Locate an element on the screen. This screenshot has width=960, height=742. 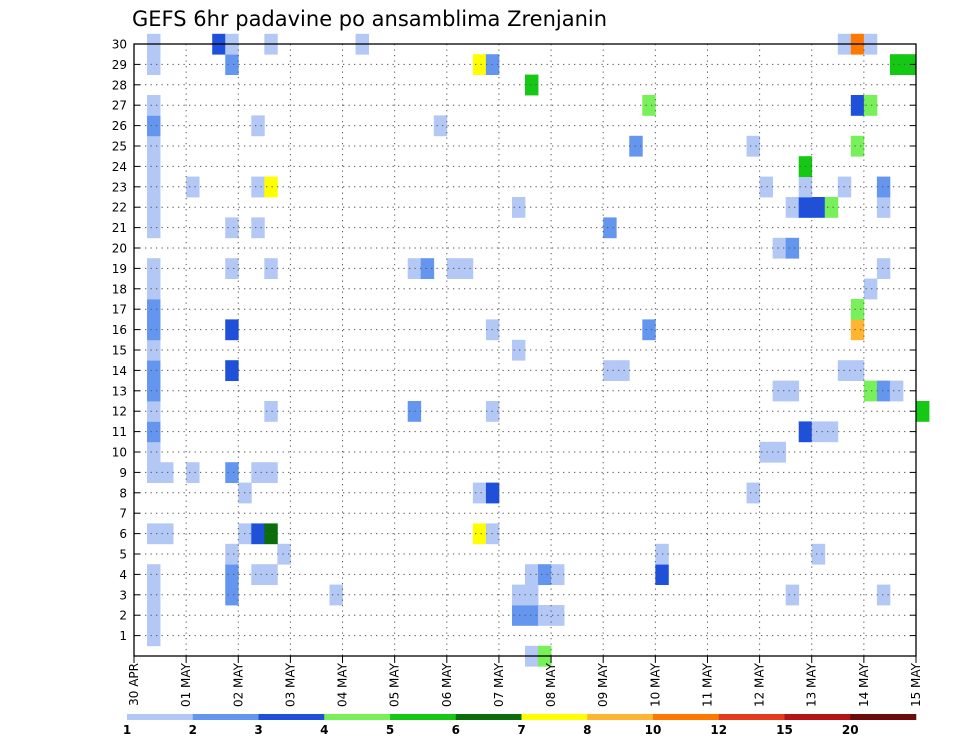
y-tick-label: 23 is located at coordinates (119, 187).